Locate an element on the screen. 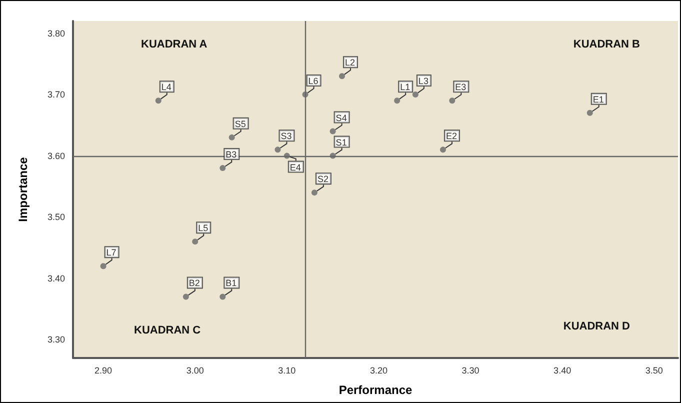 This screenshot has width=681, height=403. x-tick-label: 3.40 is located at coordinates (563, 371).